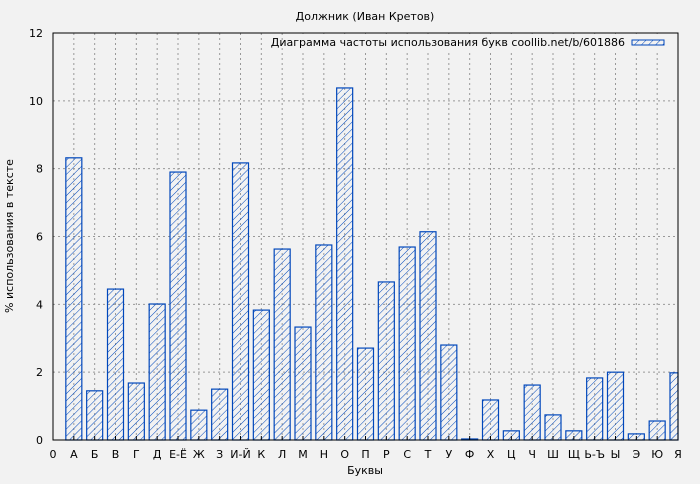 Image resolution: width=700 pixels, height=484 pixels. I want to click on x-tick-label: У, so click(448, 454).